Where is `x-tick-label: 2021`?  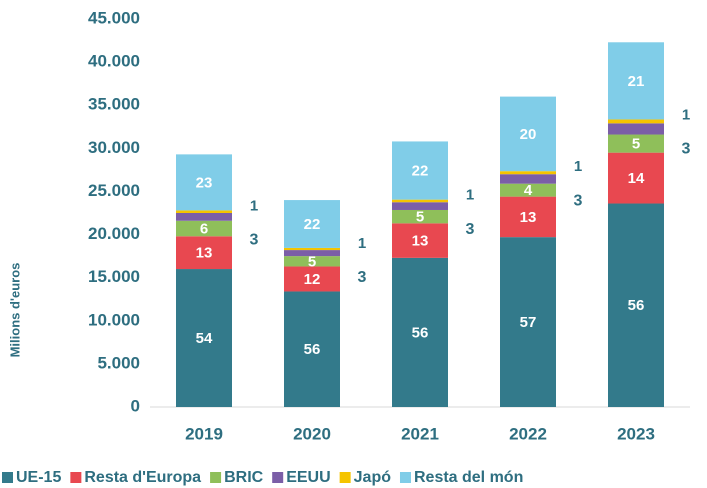
x-tick-label: 2021 is located at coordinates (420, 433).